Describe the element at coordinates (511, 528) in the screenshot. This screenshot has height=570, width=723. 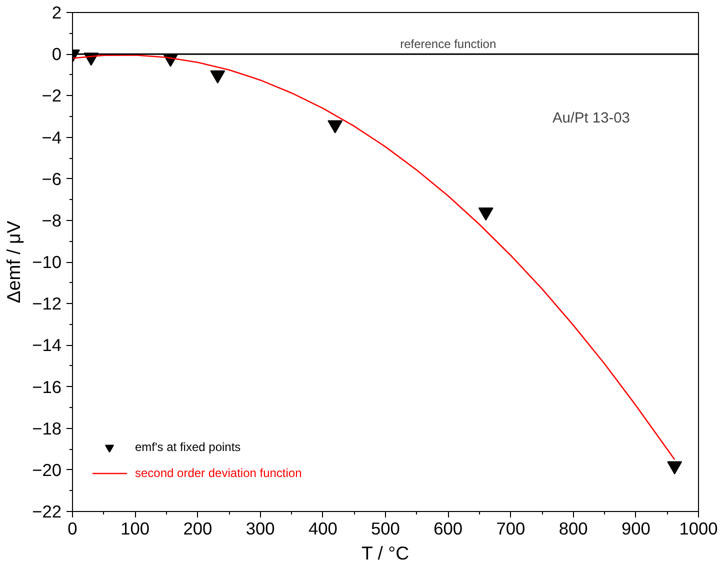
I see `x-tick-label: 700` at that location.